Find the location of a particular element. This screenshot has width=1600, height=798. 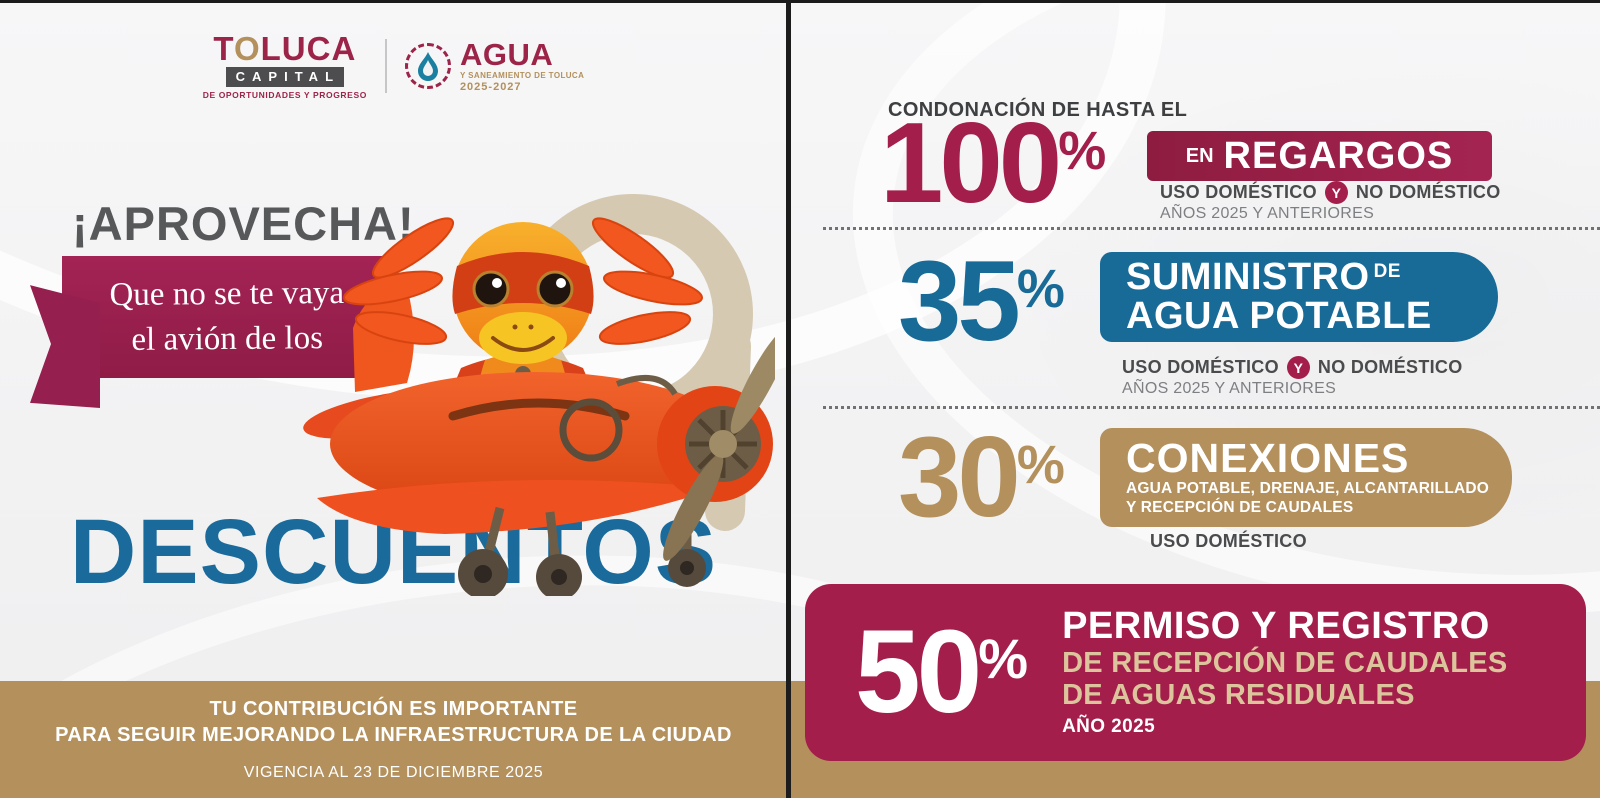

ribbon-banner: Que no se te vaya el avión de los is located at coordinates (211, 332).